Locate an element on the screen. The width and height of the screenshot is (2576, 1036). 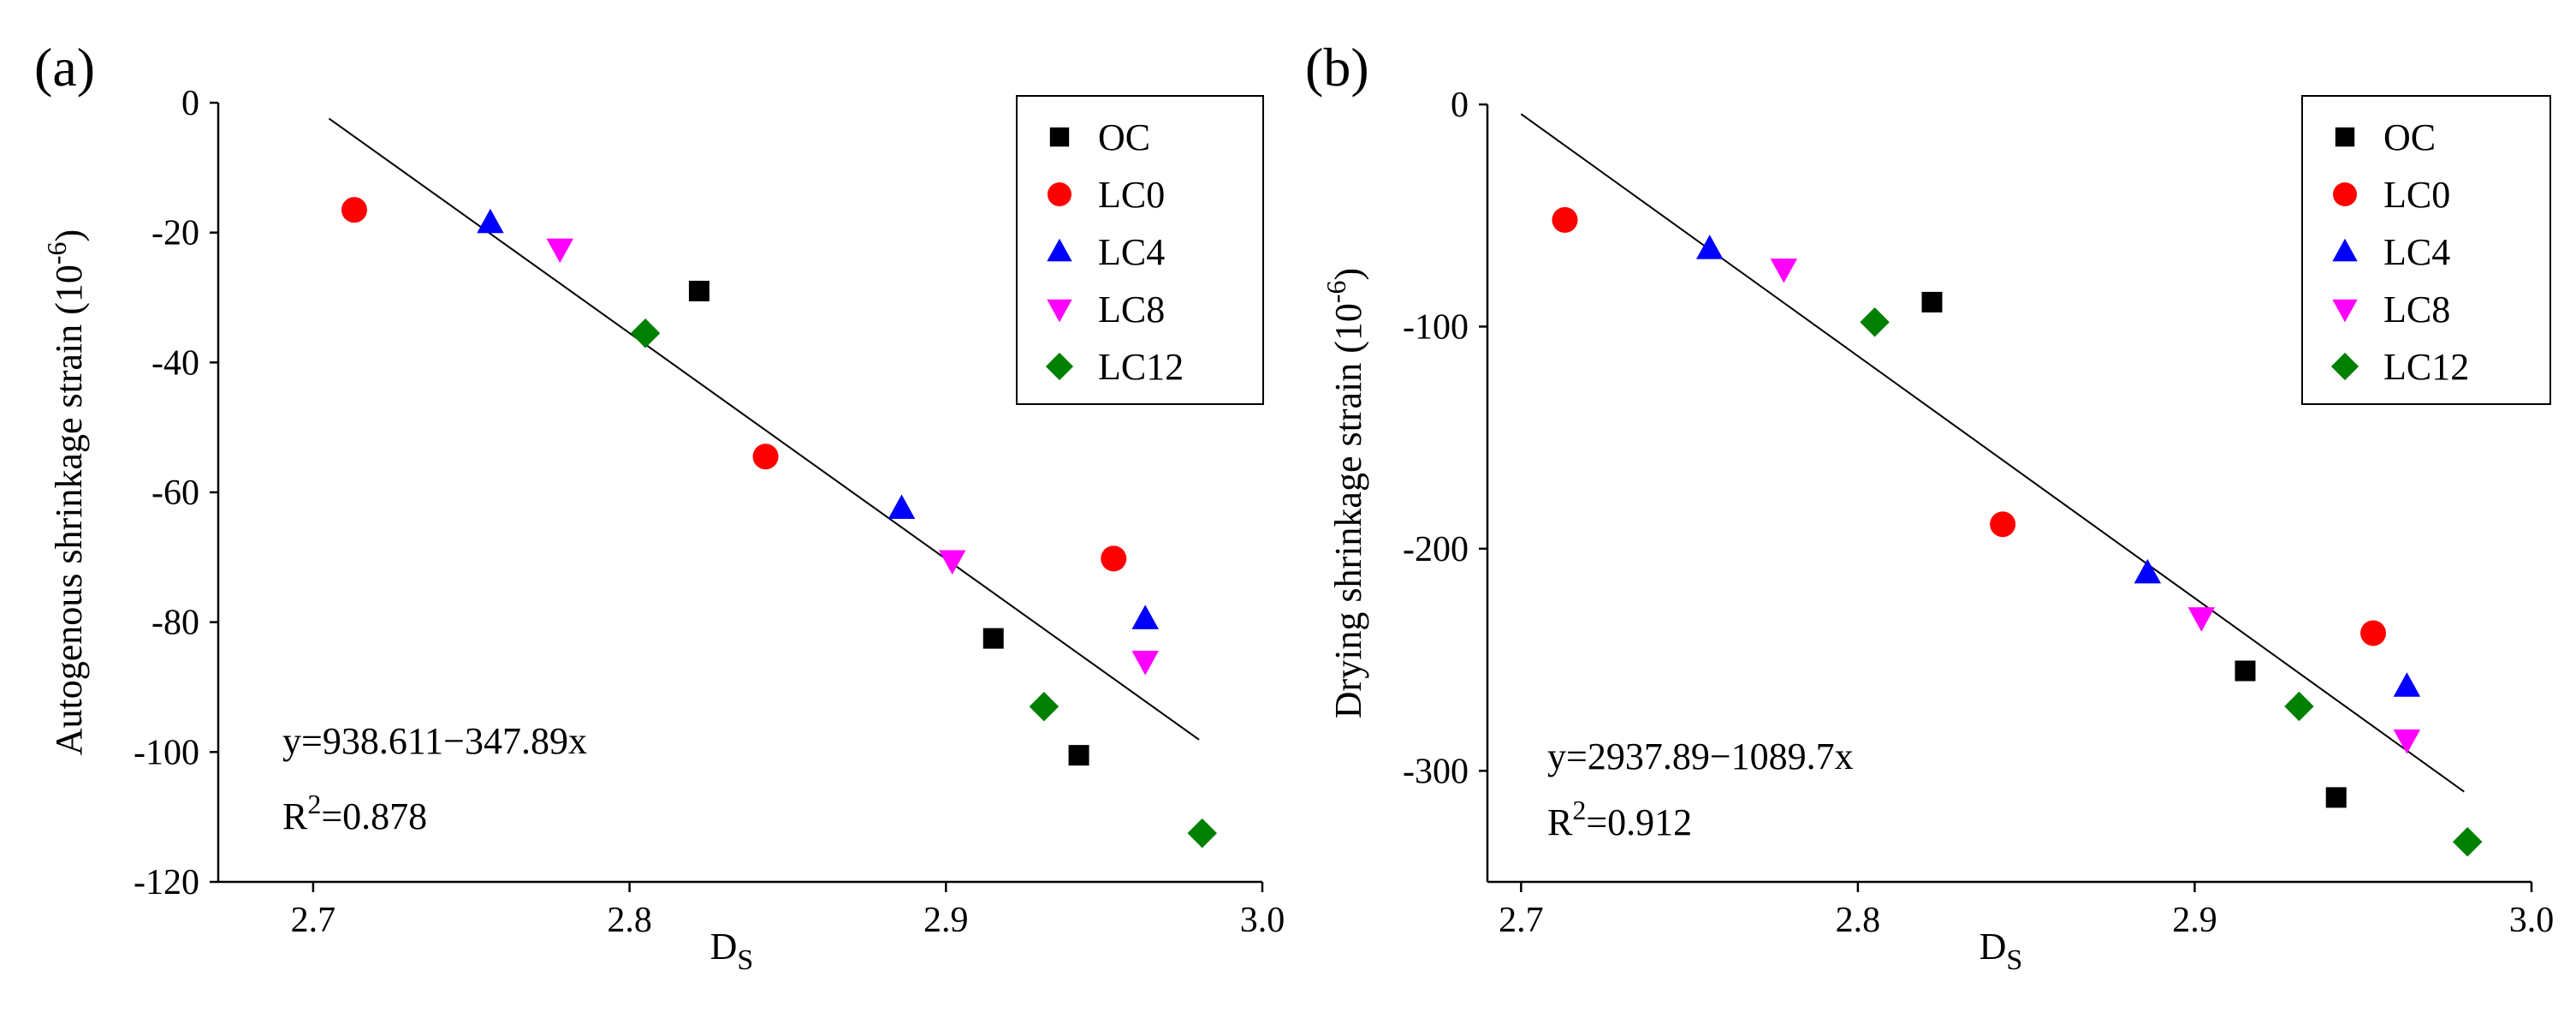
panel-label: (b) is located at coordinates (1337, 67).